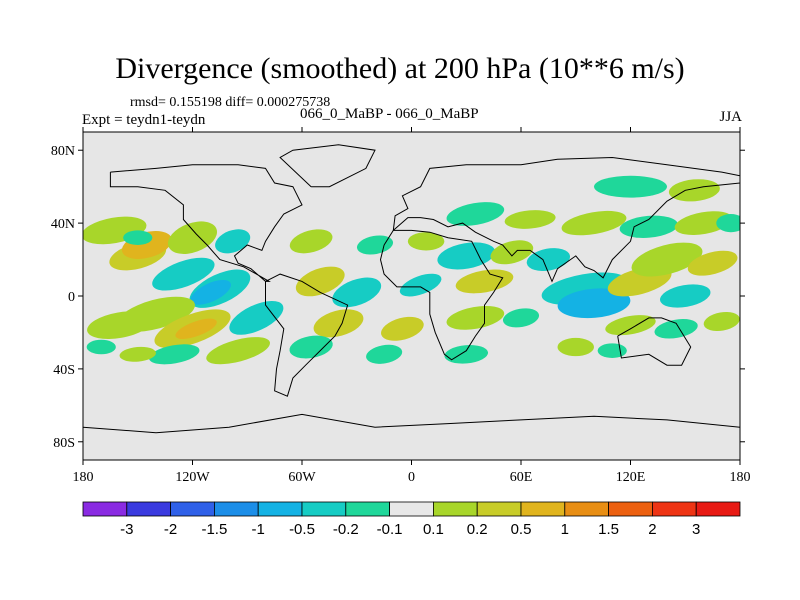 The width and height of the screenshot is (800, 600). What do you see at coordinates (63, 224) in the screenshot?
I see `lat-tick-label: 40N` at bounding box center [63, 224].